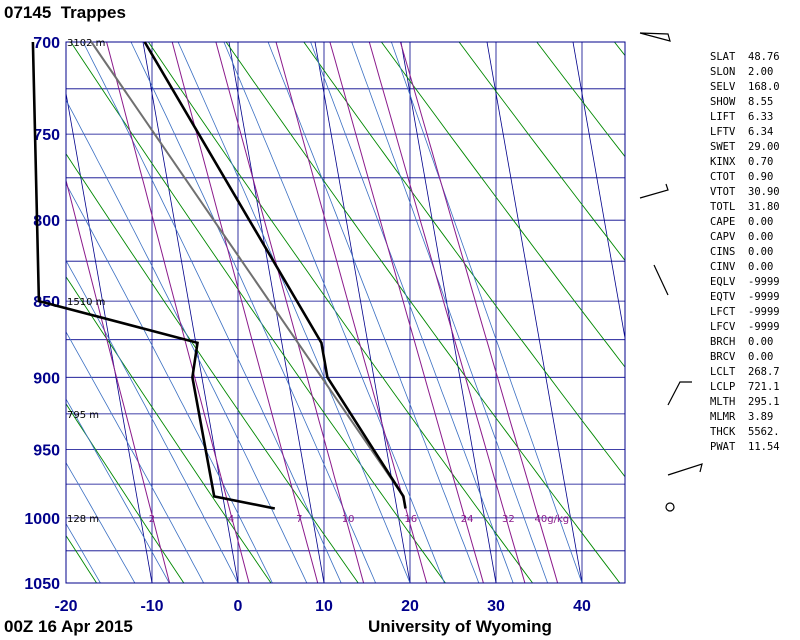 The height and width of the screenshot is (640, 800). What do you see at coordinates (723, 237) in the screenshot?
I see `index-name: CAPV` at bounding box center [723, 237].